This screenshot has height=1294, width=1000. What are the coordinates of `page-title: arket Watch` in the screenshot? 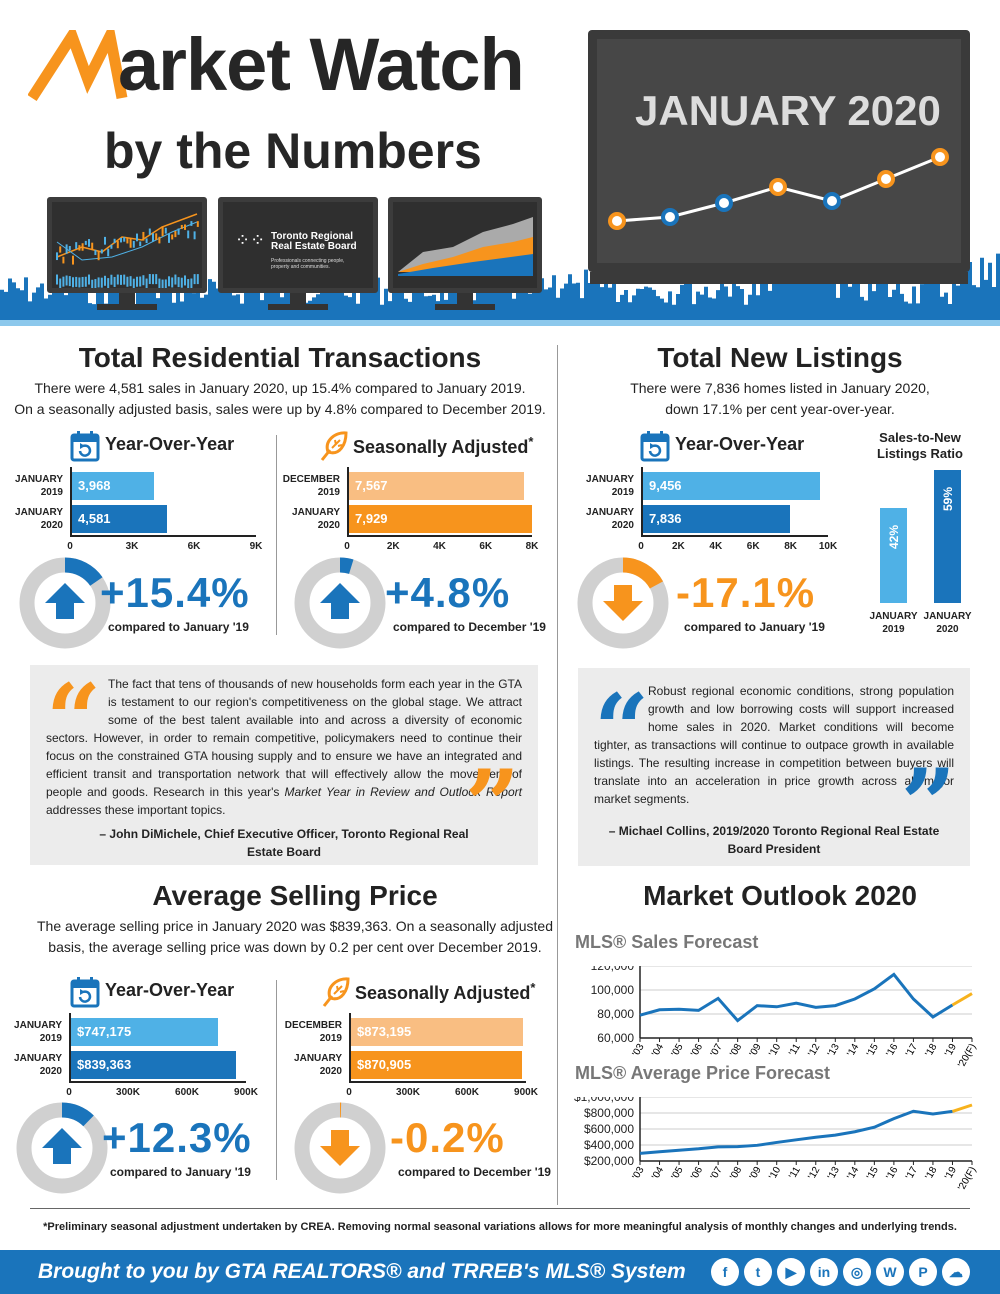 It's located at (321, 64).